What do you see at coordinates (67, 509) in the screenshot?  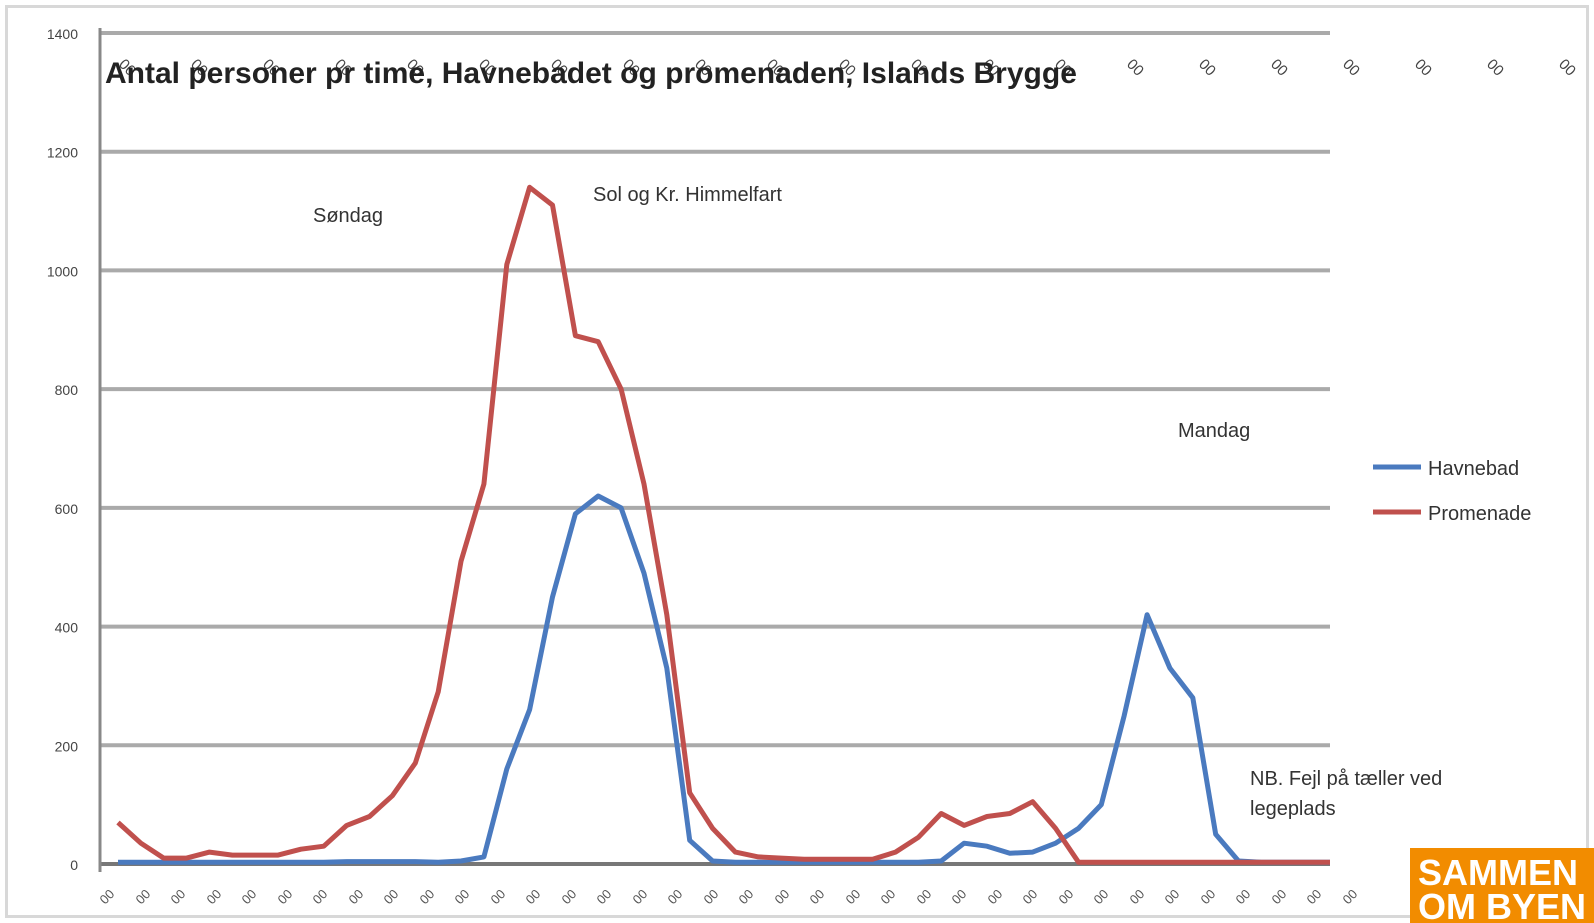 I see `y-tick-label: 600` at bounding box center [67, 509].